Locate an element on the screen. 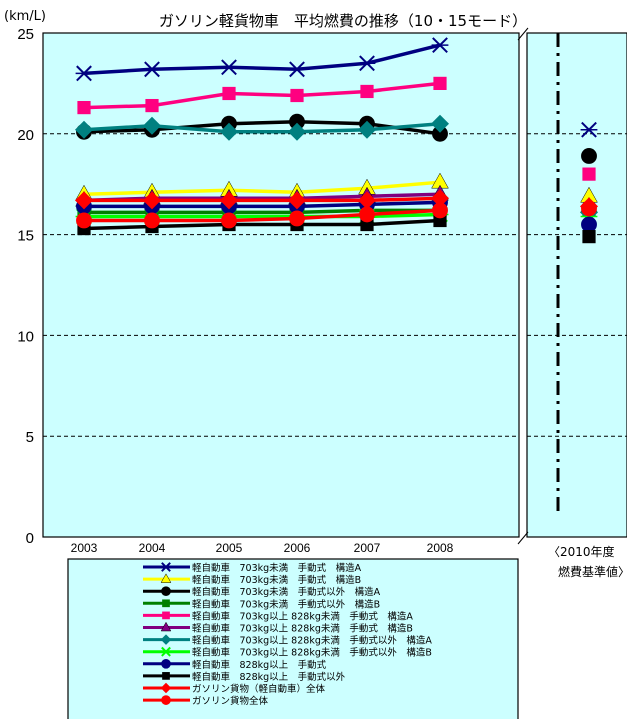  target-point-s5 is located at coordinates (589, 174).